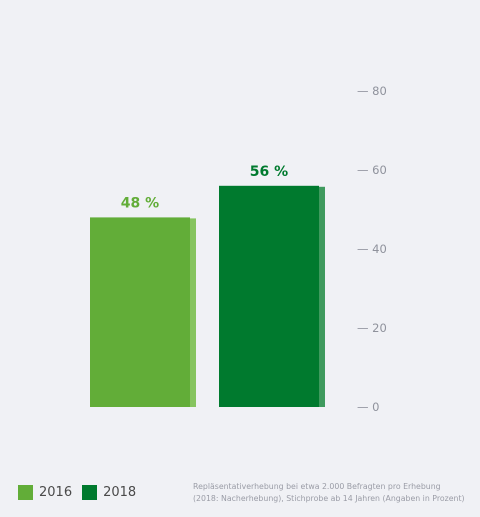 This screenshot has height=517, width=480. I want to click on legend-swatch-2016, so click(25, 492).